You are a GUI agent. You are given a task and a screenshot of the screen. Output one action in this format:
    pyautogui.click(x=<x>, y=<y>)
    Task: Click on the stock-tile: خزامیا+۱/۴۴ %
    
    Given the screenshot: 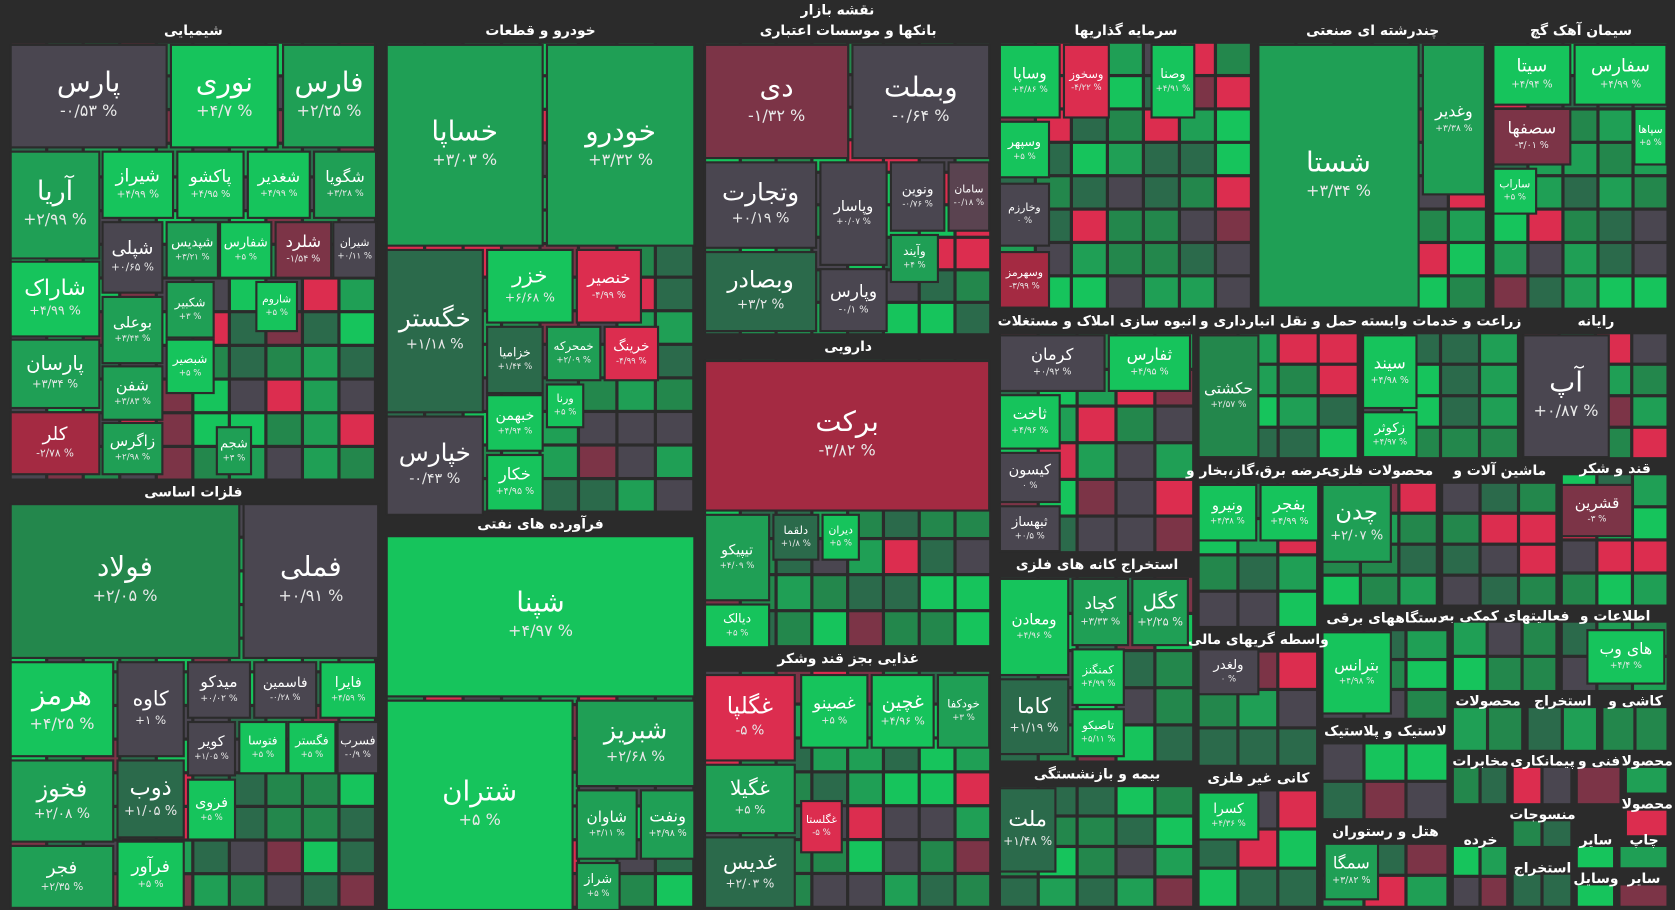 What is the action you would take?
    pyautogui.click(x=515, y=360)
    